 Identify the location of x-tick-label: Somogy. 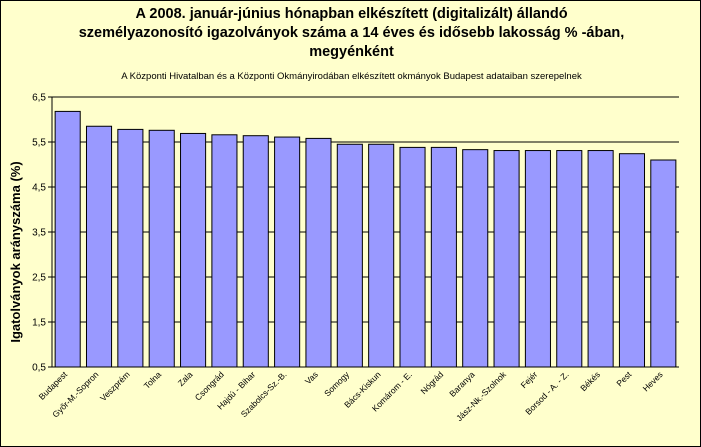
(337, 384).